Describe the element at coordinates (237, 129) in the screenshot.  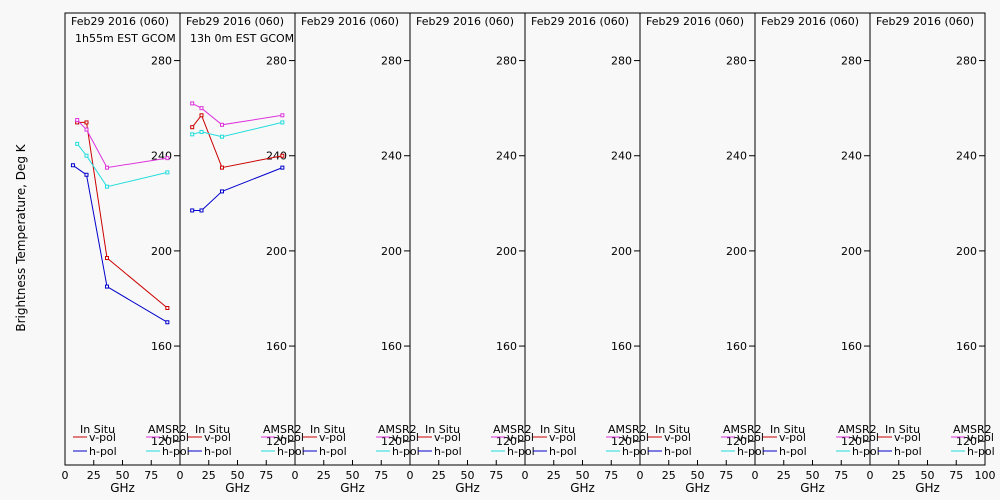
I see `series-line-amsr2_hpol` at that location.